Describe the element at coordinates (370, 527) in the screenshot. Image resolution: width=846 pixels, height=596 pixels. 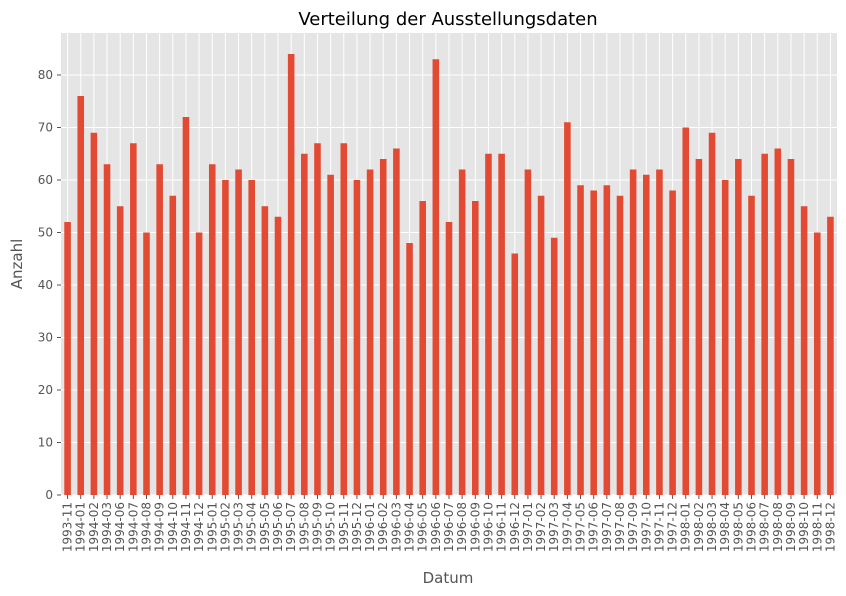
I see `x-tick-label: 1996-01` at that location.